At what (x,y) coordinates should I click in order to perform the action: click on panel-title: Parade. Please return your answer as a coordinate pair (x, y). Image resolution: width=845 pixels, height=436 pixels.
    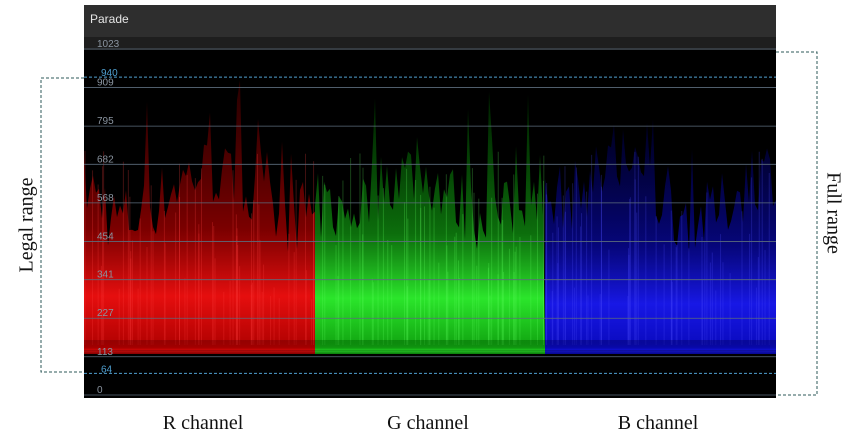
    Looking at the image, I should click on (109, 19).